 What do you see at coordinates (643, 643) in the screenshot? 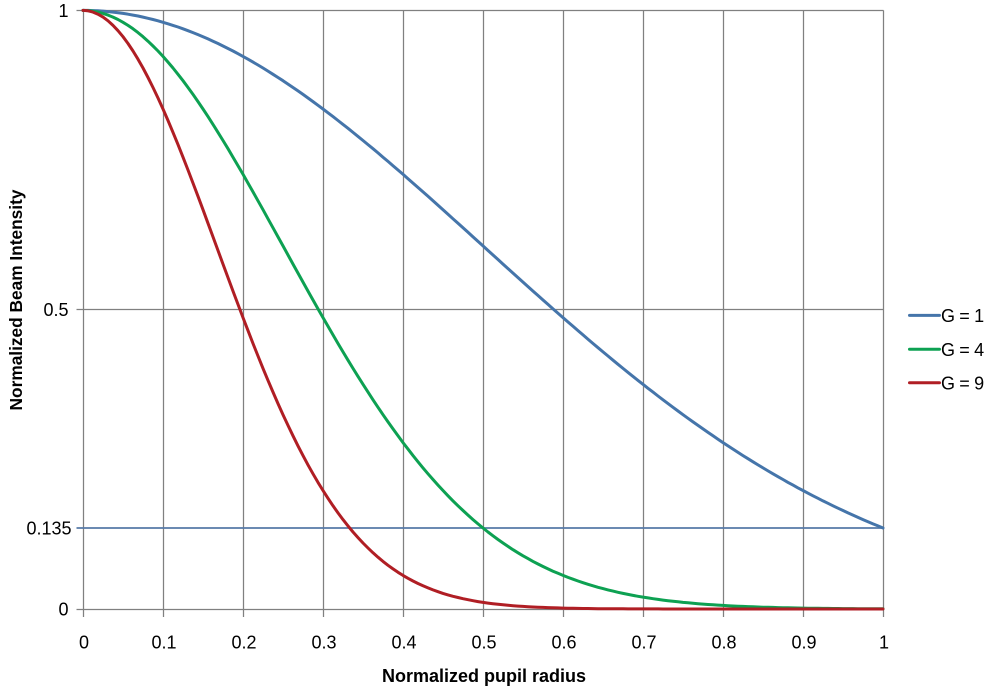
I see `svg-text: 0.7` at bounding box center [643, 643].